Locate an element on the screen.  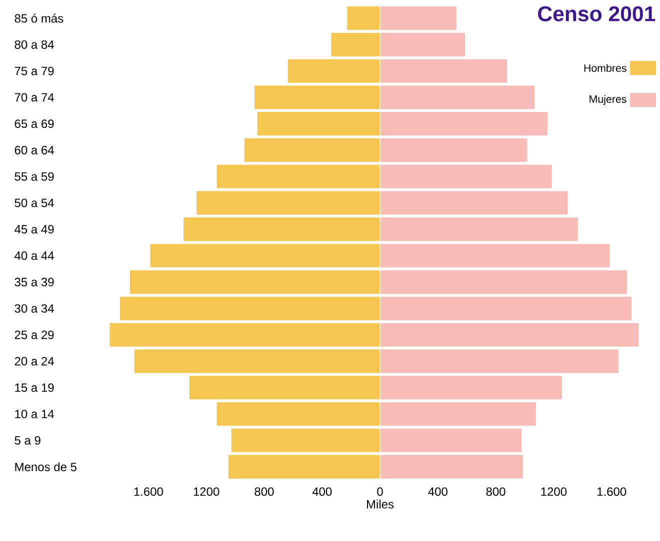
legend-label: Hombres is located at coordinates (605, 68).